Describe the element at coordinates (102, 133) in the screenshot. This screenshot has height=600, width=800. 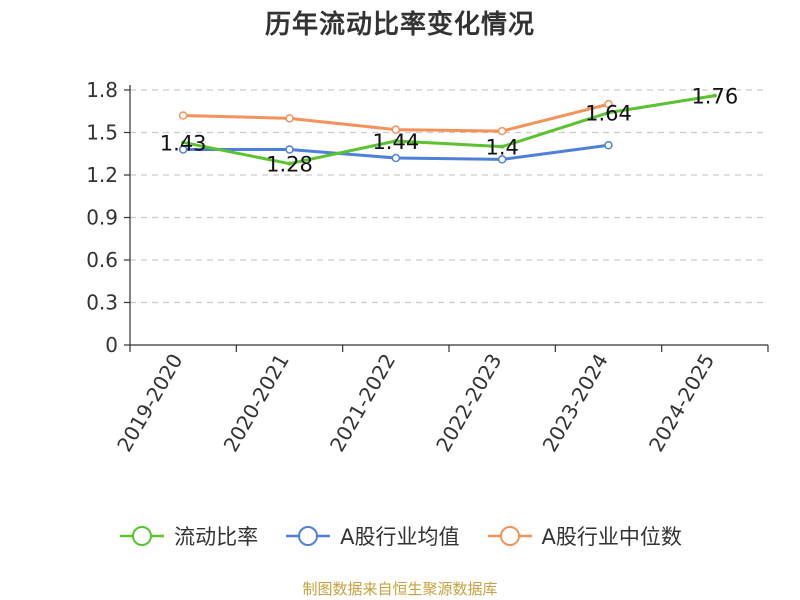
I see `y-tick-label: 1.5` at that location.